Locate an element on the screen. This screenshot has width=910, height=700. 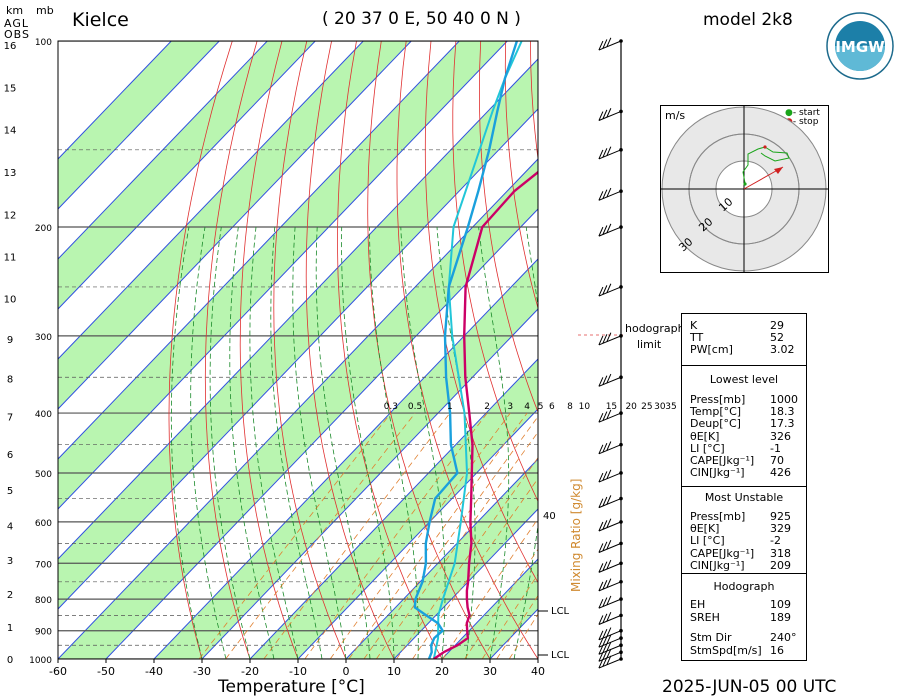
height-km-label: 16 is located at coordinates (10, 46).